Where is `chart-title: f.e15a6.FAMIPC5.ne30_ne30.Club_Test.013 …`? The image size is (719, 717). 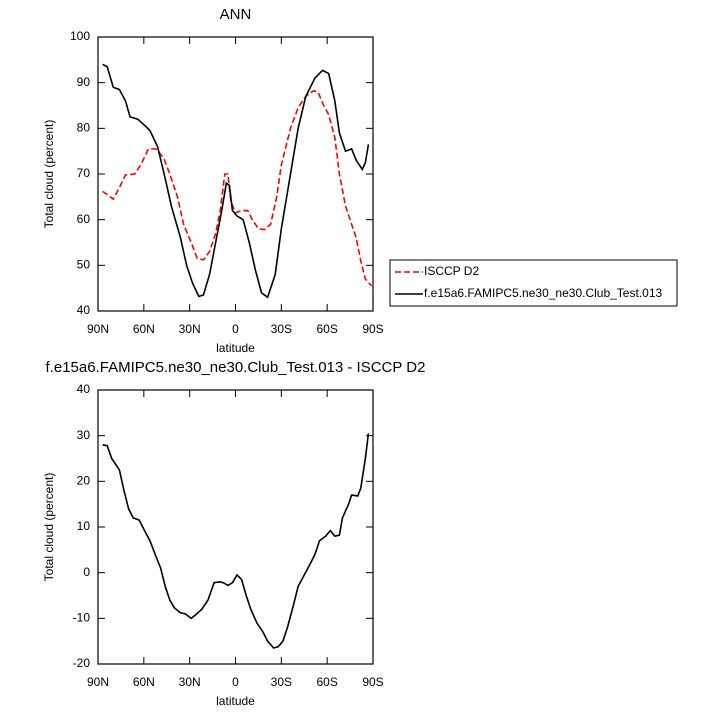 chart-title: f.e15a6.FAMIPC5.ne30_ne30.Club_Test.013 … is located at coordinates (236, 367).